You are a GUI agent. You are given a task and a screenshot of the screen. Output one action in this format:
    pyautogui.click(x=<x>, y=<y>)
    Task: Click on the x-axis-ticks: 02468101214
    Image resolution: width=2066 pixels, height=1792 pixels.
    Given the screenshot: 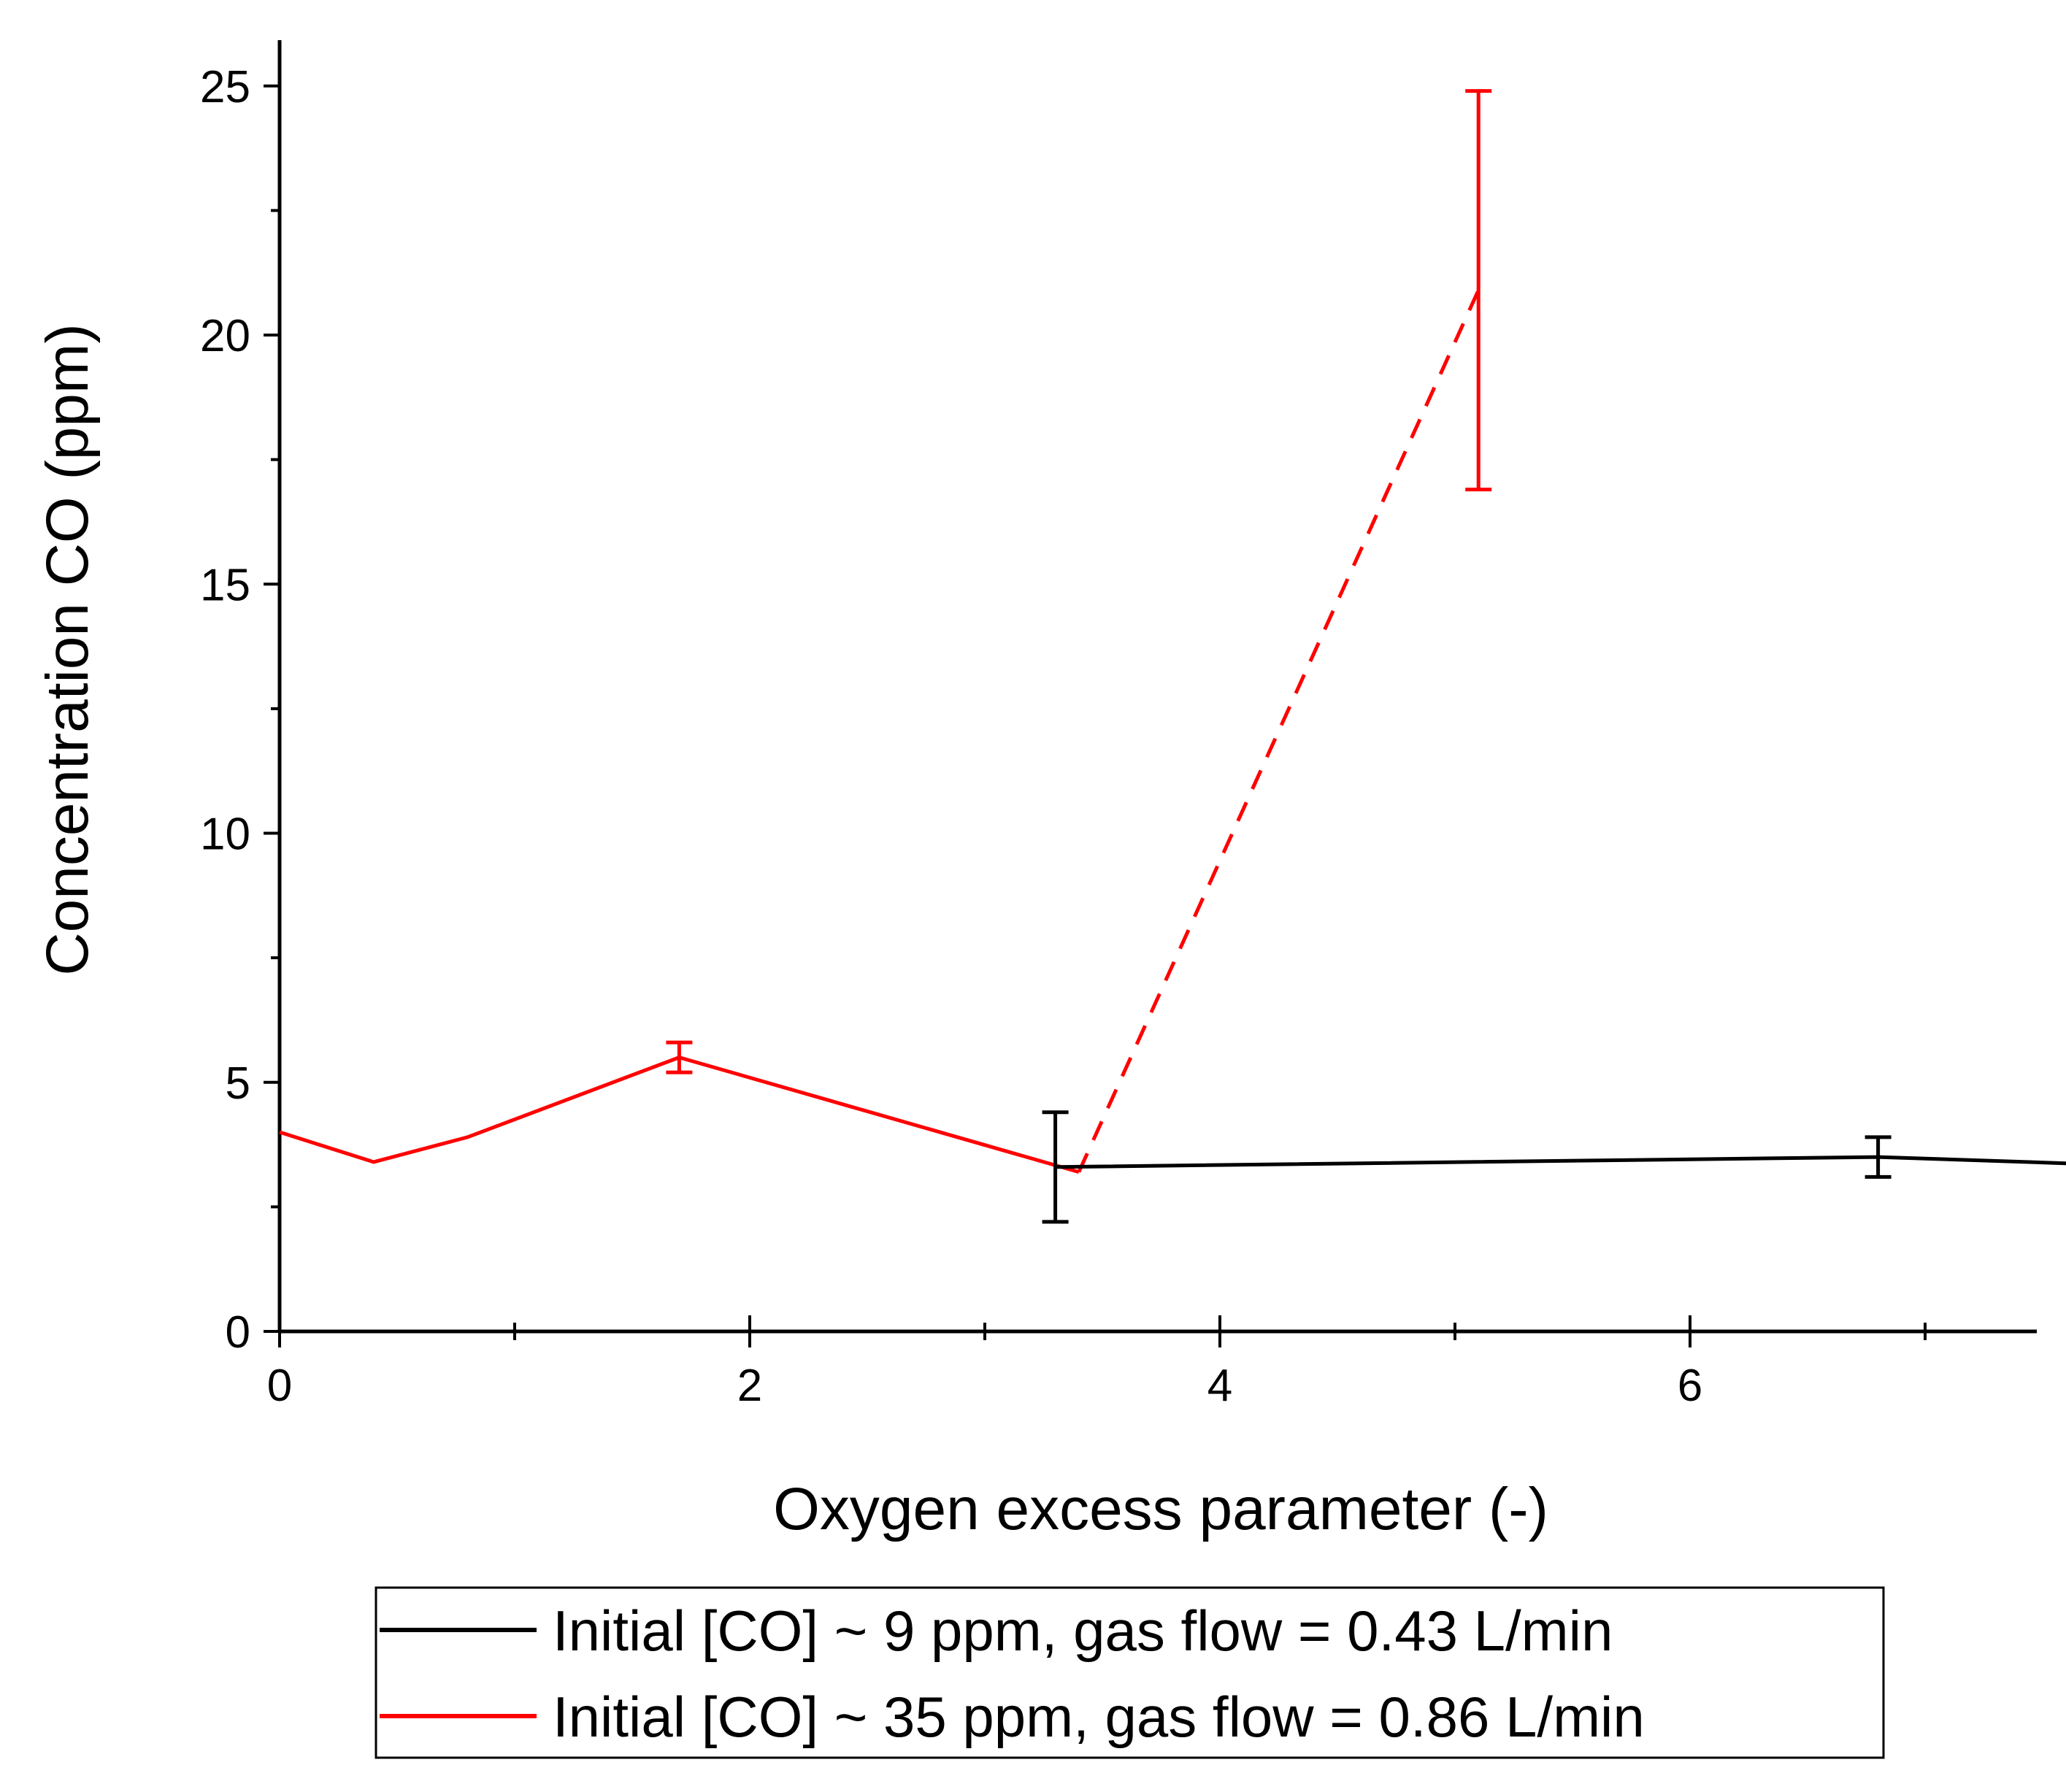 What is the action you would take?
    pyautogui.click(x=1097, y=1363)
    